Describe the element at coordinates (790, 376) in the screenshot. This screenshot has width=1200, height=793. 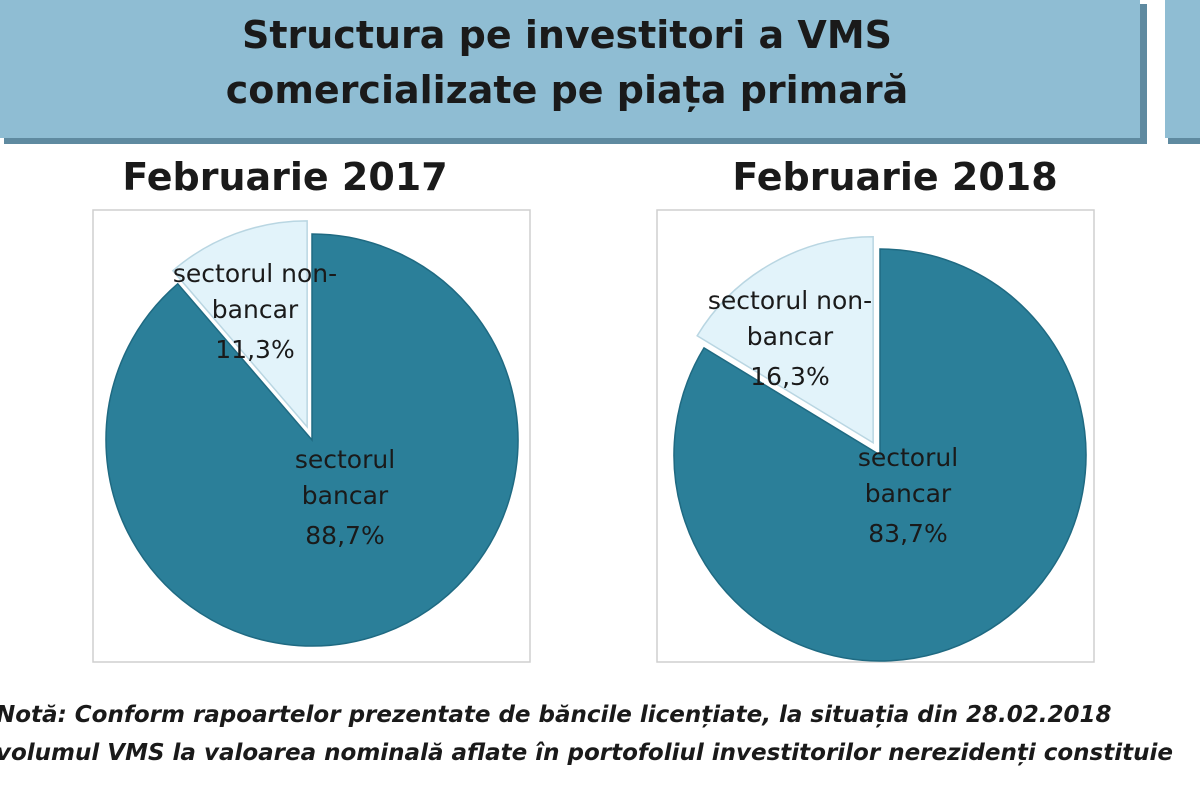
I see `slice-value-label: 16,3%` at that location.